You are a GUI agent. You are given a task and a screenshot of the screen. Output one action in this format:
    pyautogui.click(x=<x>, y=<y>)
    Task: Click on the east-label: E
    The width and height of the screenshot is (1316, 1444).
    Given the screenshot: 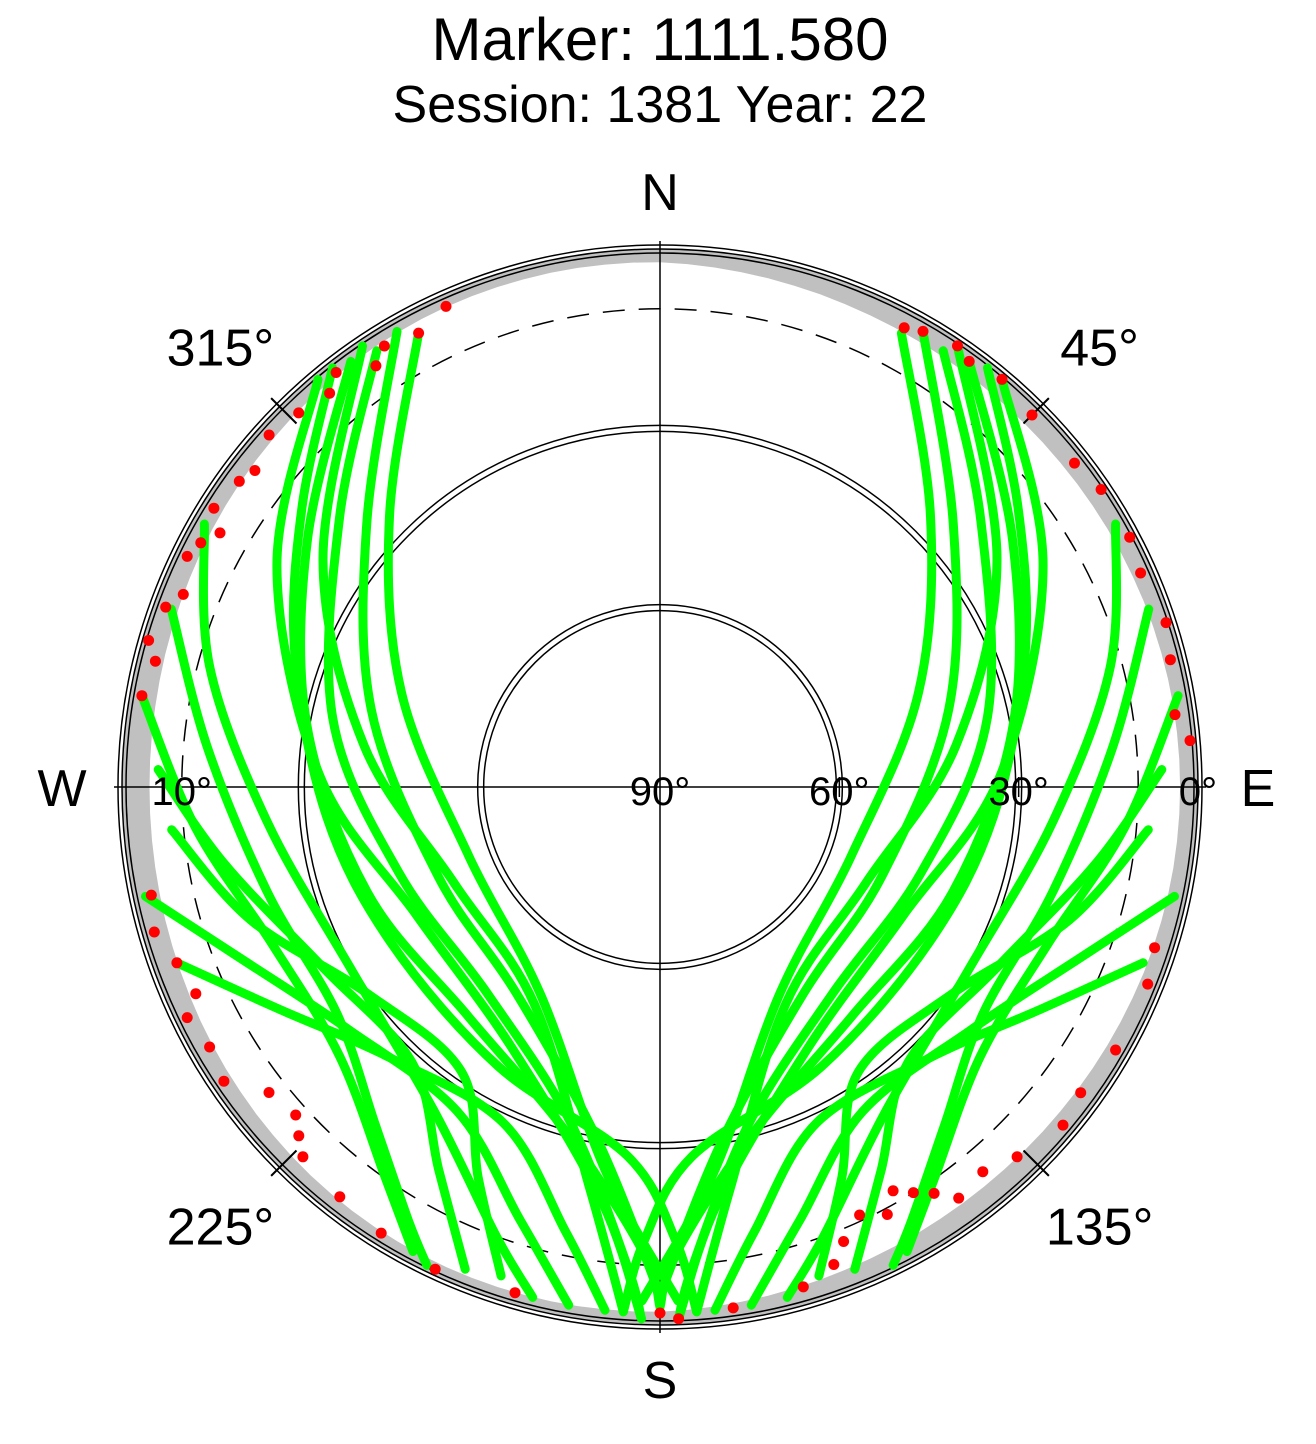 What is the action you would take?
    pyautogui.click(x=1258, y=789)
    